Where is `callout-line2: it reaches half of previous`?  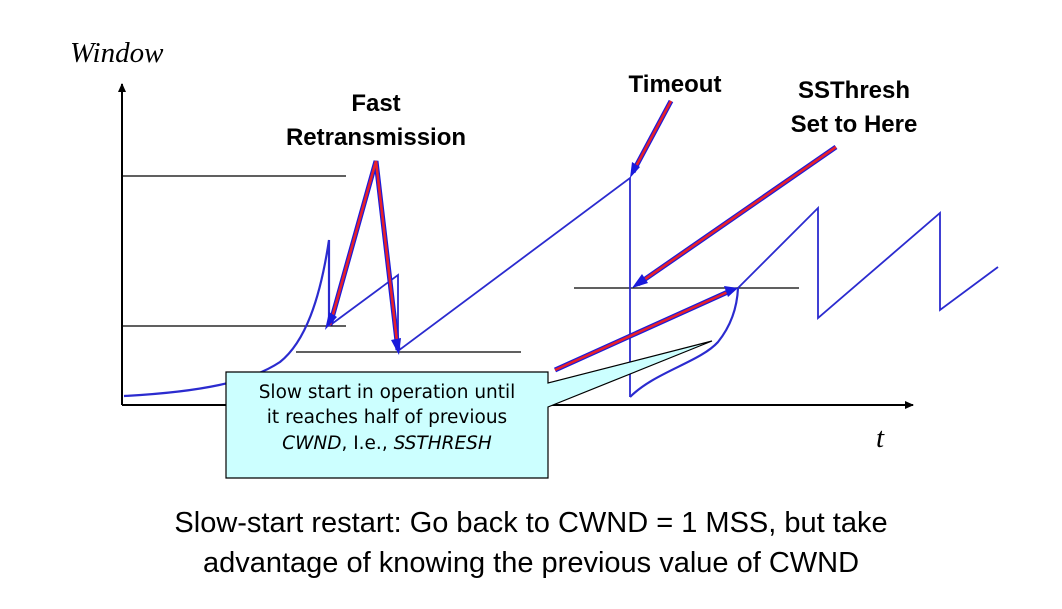
callout-line2: it reaches half of previous is located at coordinates (387, 417).